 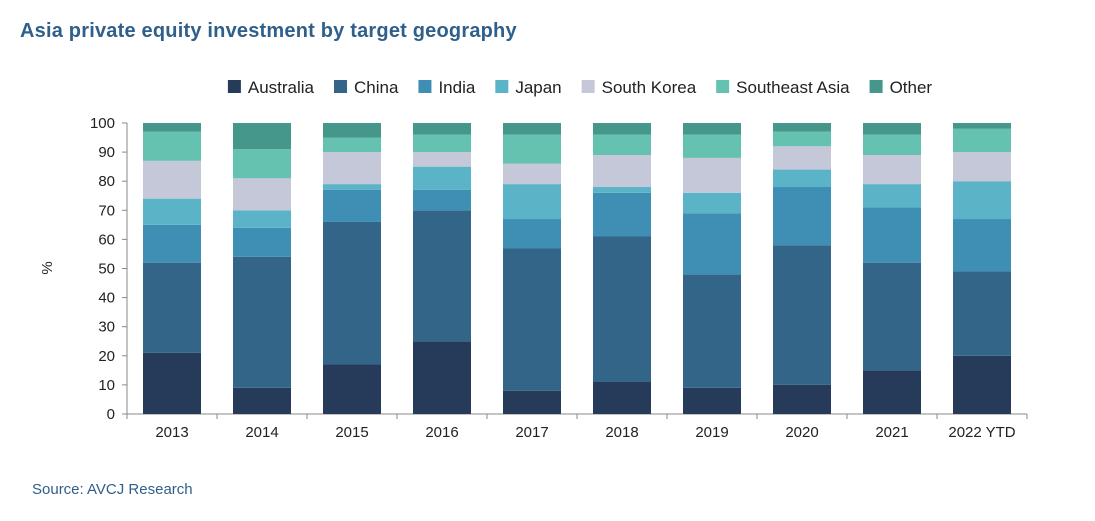 What do you see at coordinates (622, 309) in the screenshot?
I see `bar-china-2018` at bounding box center [622, 309].